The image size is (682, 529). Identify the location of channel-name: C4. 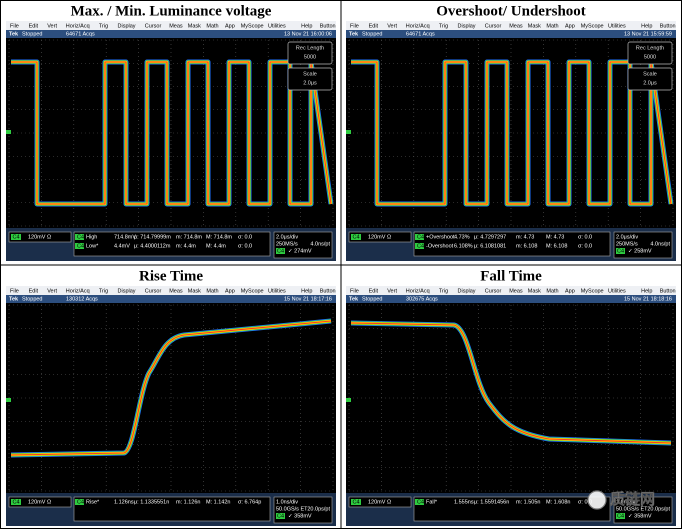
(15, 237).